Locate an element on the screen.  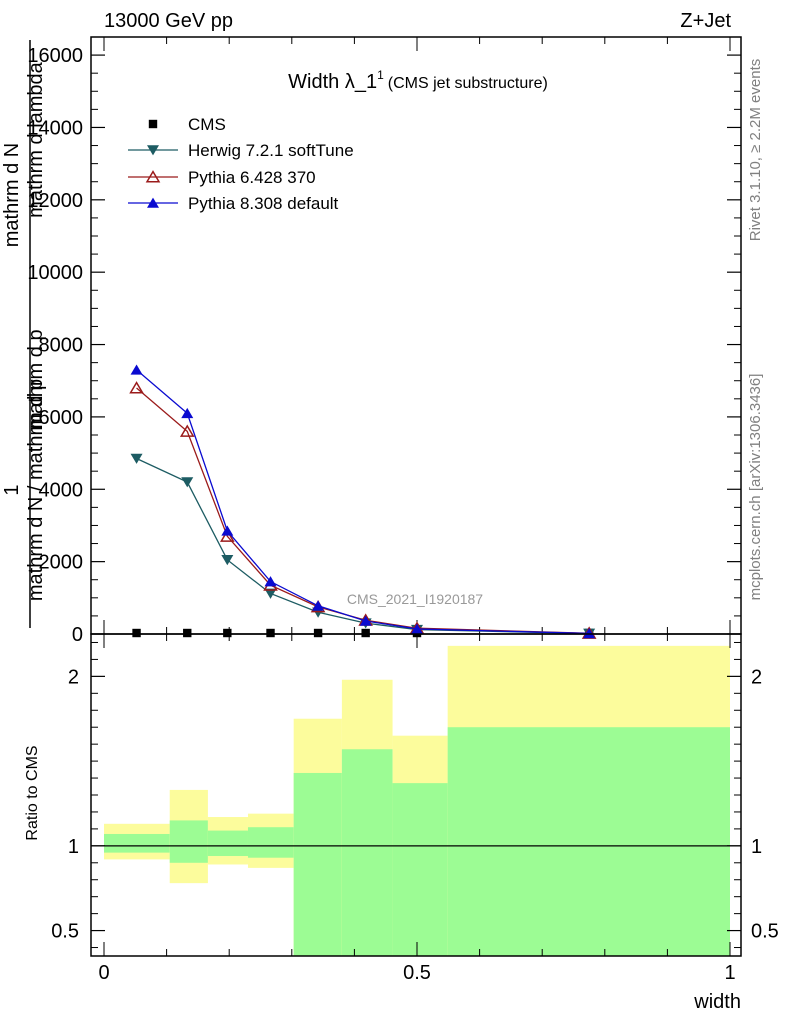
legend-marker-herwig-7-2-1-softtune is located at coordinates (153, 150).